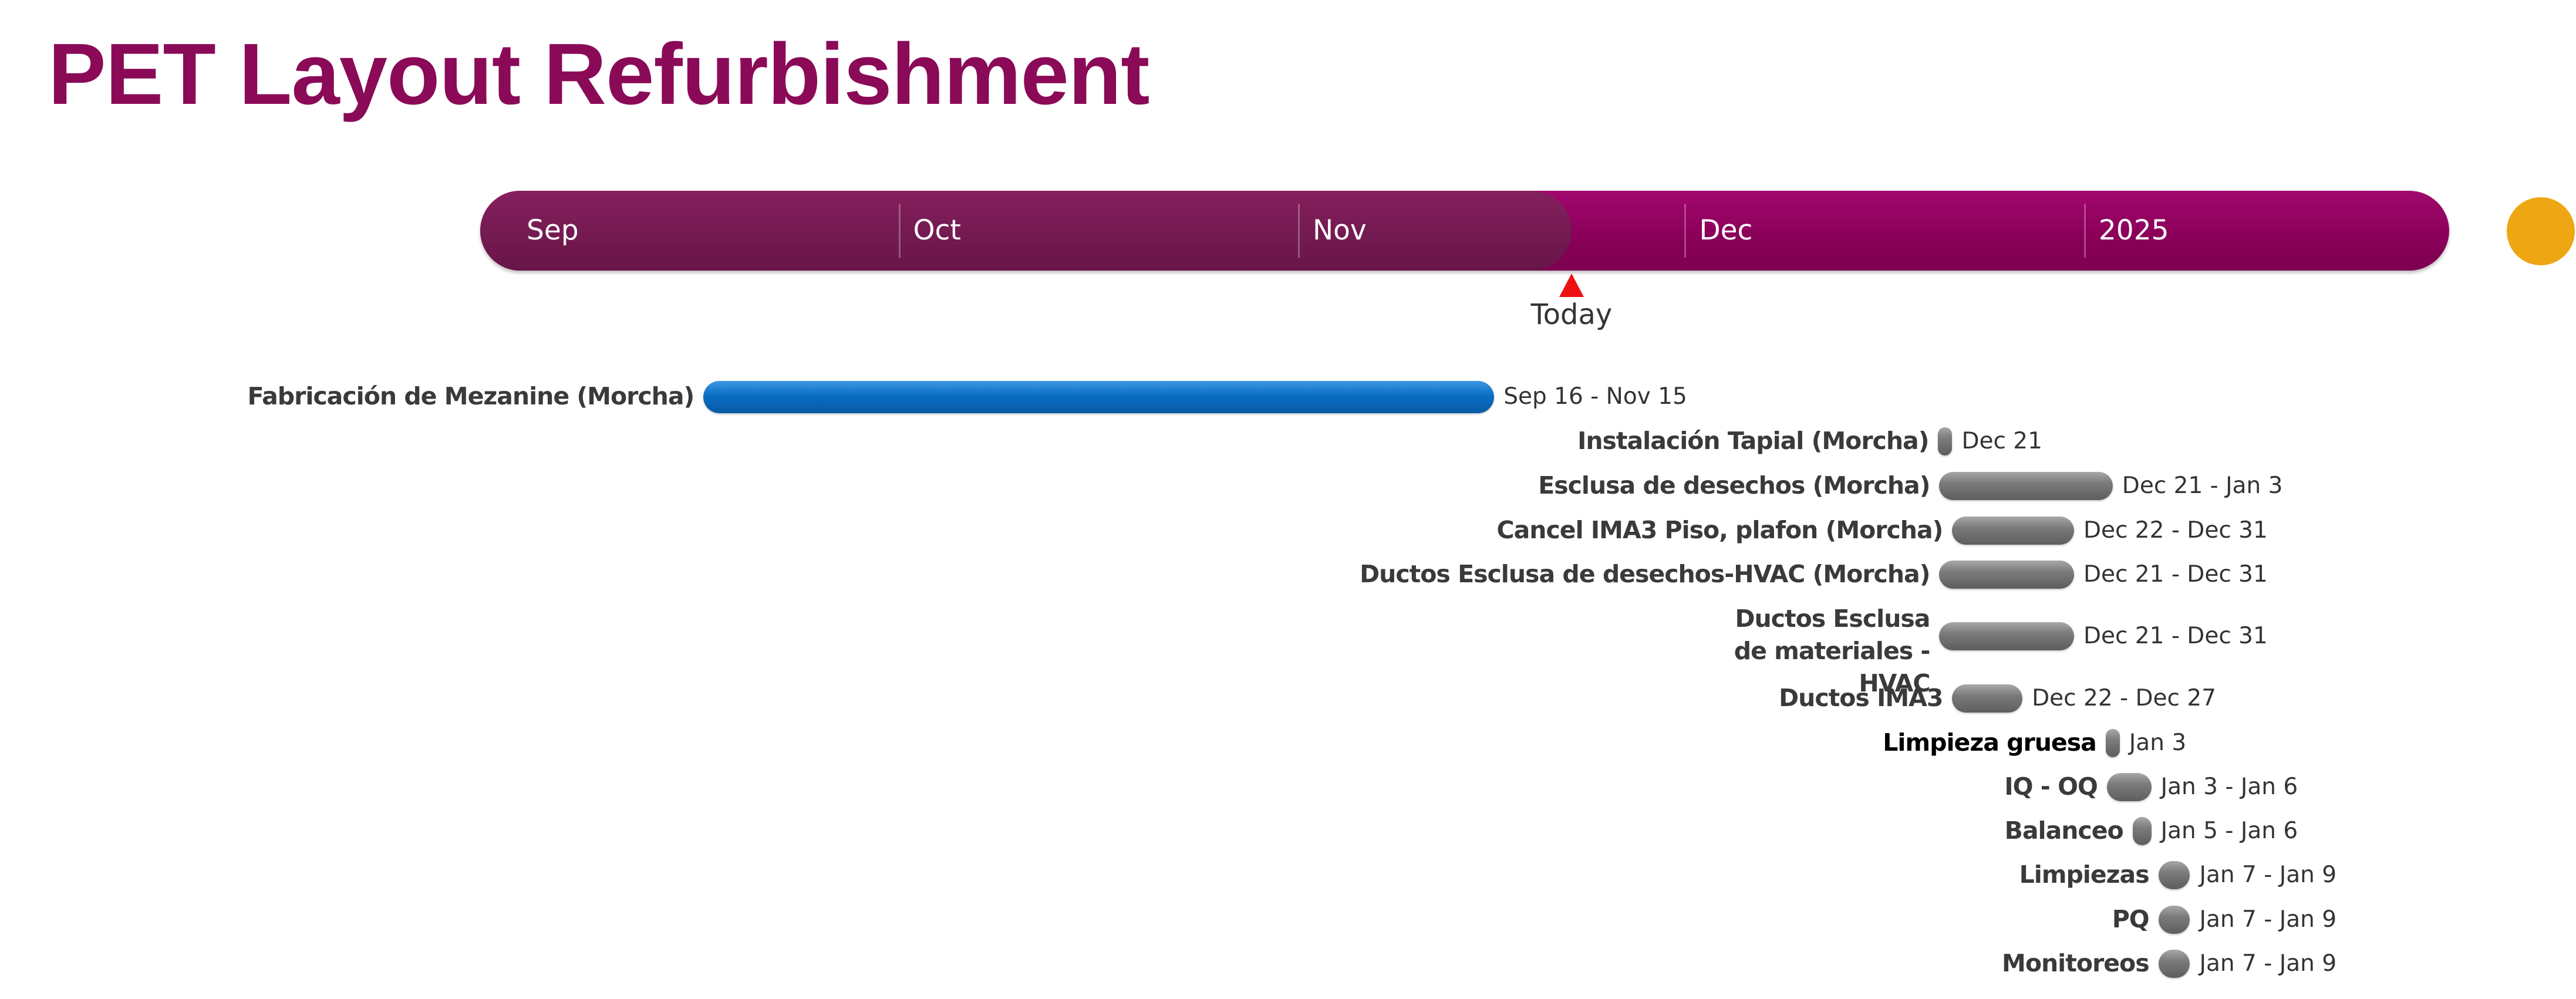 This screenshot has width=2576, height=999. What do you see at coordinates (2051, 787) in the screenshot?
I see `task-label: IQ - OQ` at bounding box center [2051, 787].